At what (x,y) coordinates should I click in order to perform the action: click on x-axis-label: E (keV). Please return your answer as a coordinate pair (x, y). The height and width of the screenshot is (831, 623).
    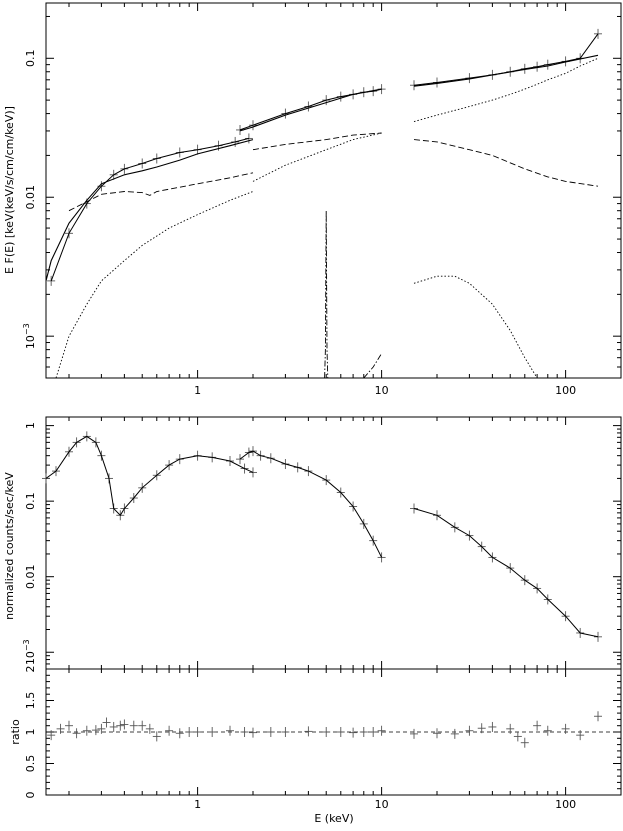
    Looking at the image, I should click on (333, 818).